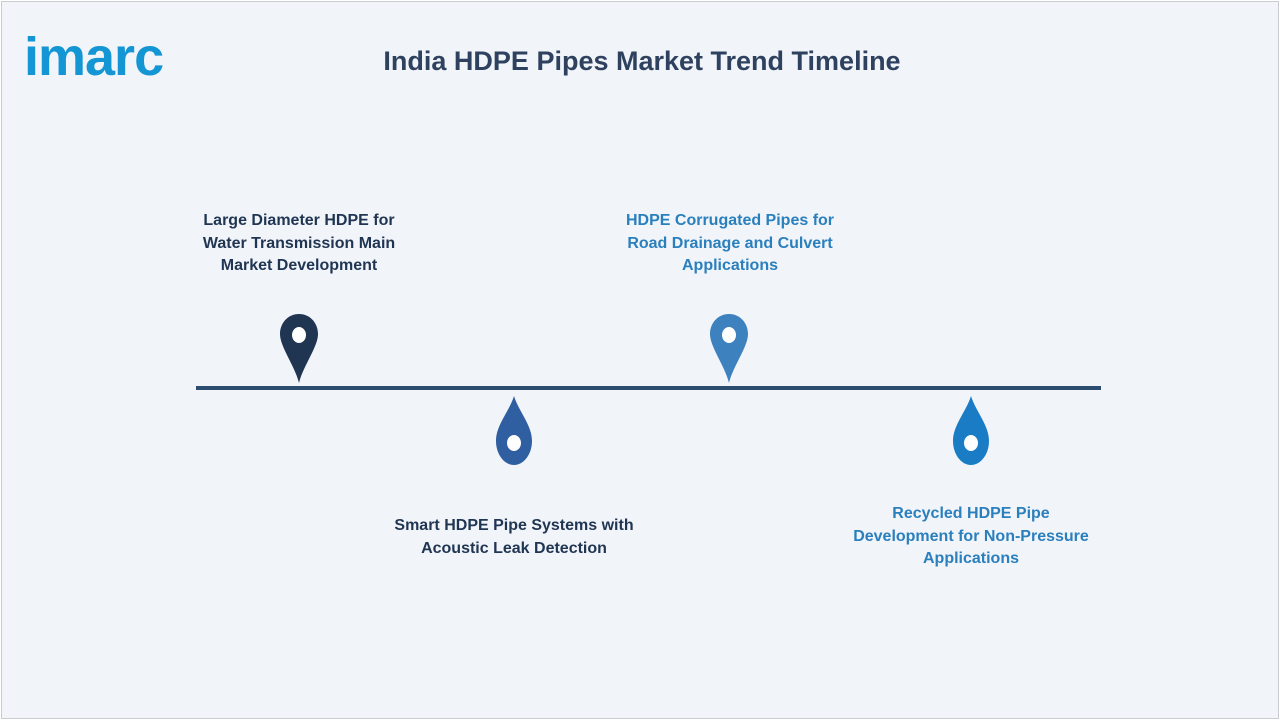  Describe the element at coordinates (971, 513) in the screenshot. I see `milestone-4-line-1: Recycled HDPE Pipe` at that location.